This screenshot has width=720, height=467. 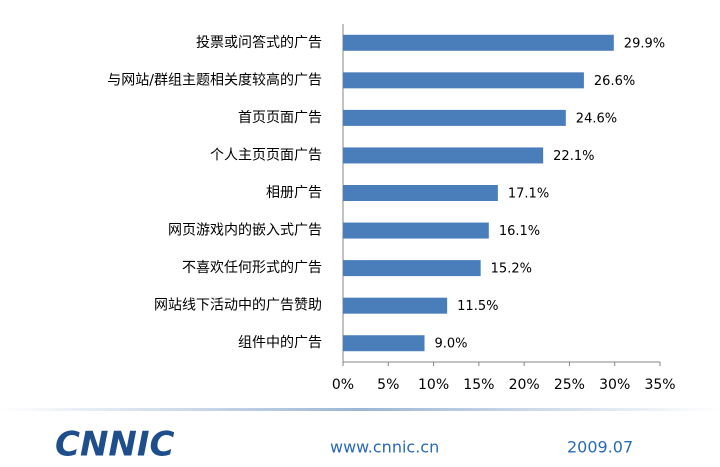 What do you see at coordinates (573, 156) in the screenshot?
I see `value-label: 22.1%` at bounding box center [573, 156].